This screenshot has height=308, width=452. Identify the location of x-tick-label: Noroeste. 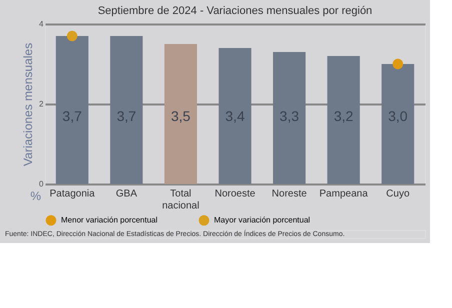
(235, 194).